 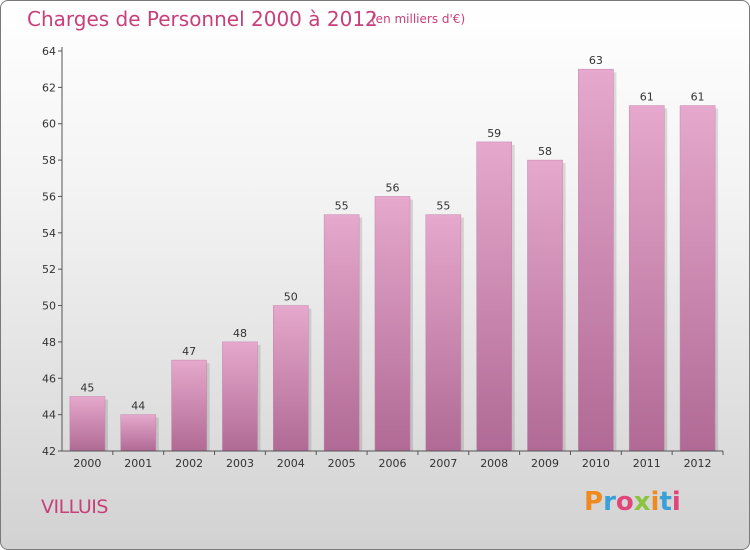 I want to click on logo-letter: o, so click(x=624, y=502).